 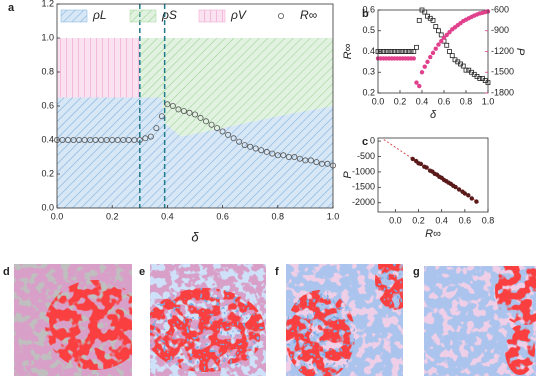 What do you see at coordinates (372, 140) in the screenshot?
I see `y-tick-label: 0` at bounding box center [372, 140].